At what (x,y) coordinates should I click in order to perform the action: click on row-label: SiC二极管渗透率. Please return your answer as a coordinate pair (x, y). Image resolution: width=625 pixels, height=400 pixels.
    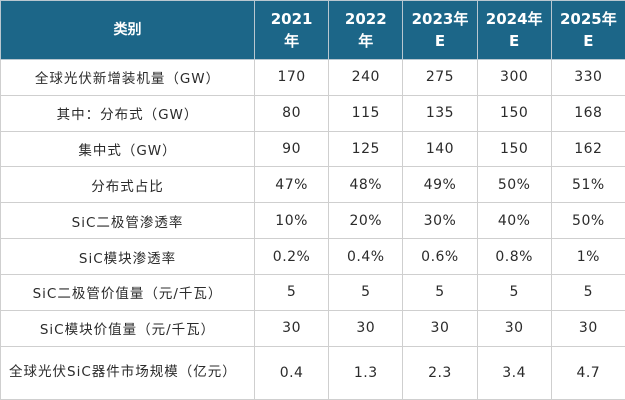
    Looking at the image, I should click on (127, 221).